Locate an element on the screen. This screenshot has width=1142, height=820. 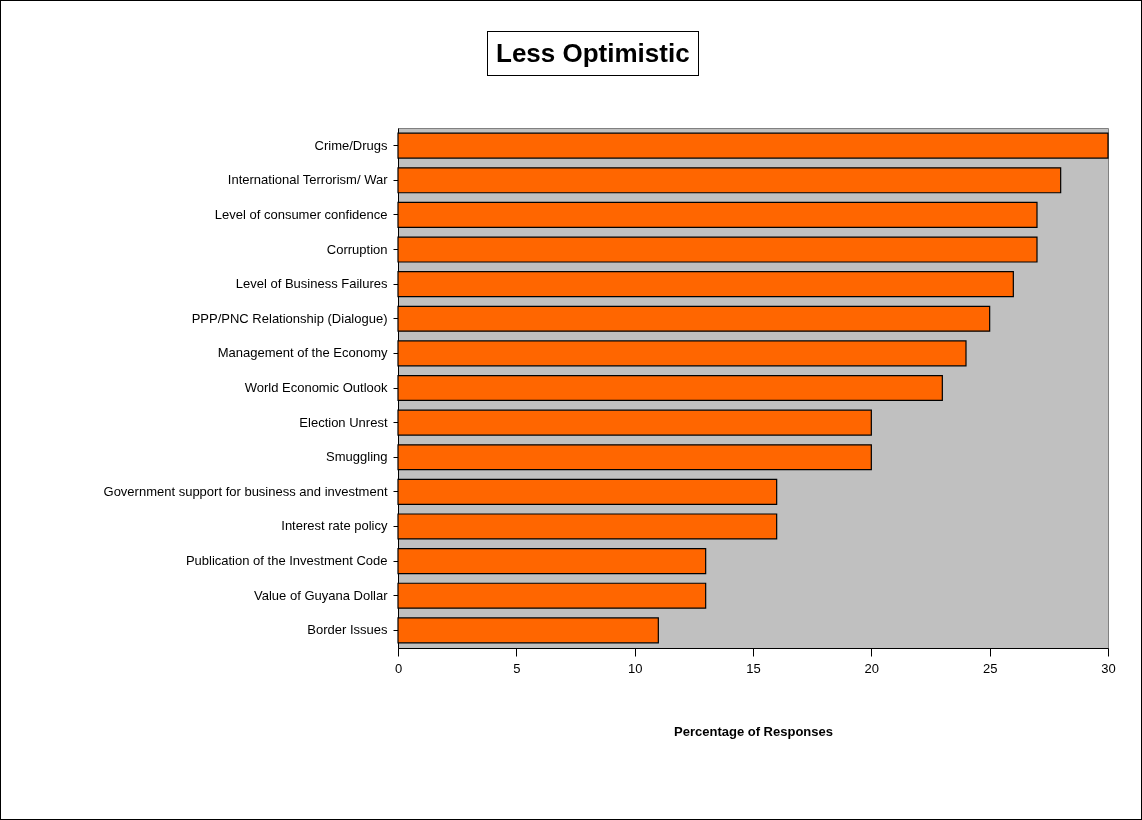
y-tick-label: Crime/Drugs is located at coordinates (351, 145).